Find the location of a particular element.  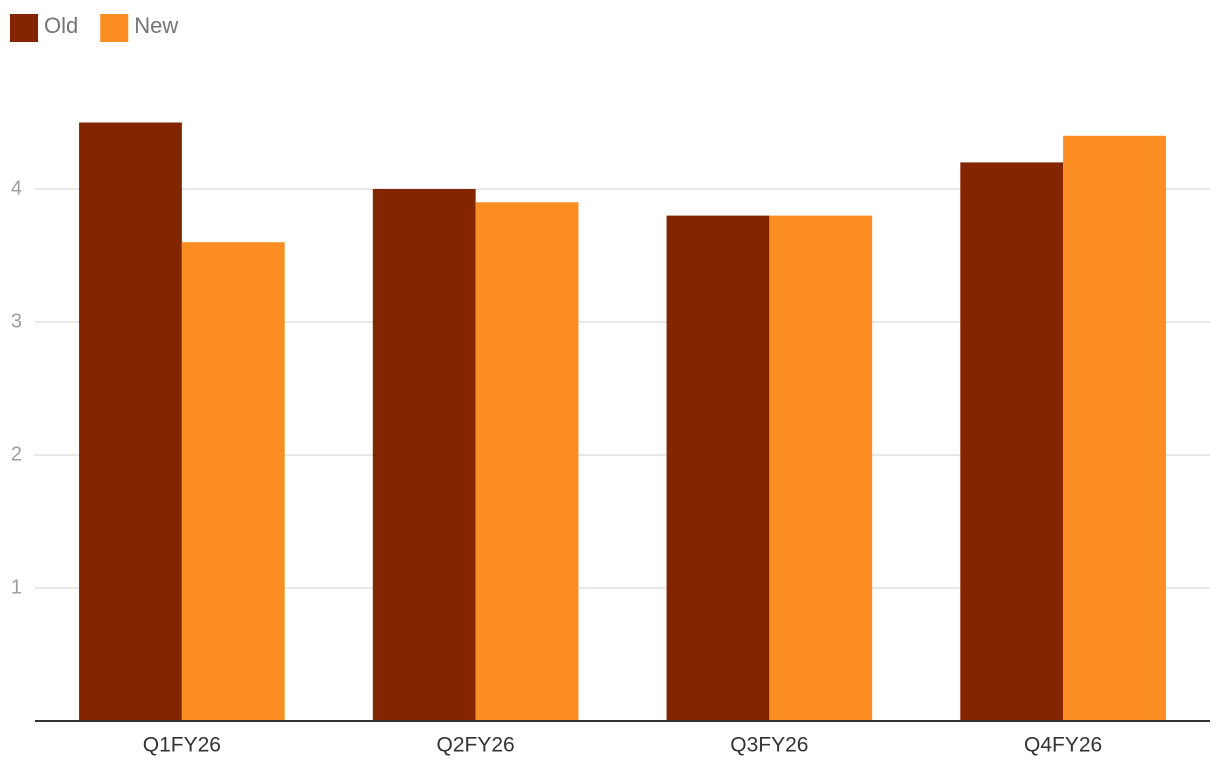

y-tick-label: 1 is located at coordinates (16, 587).